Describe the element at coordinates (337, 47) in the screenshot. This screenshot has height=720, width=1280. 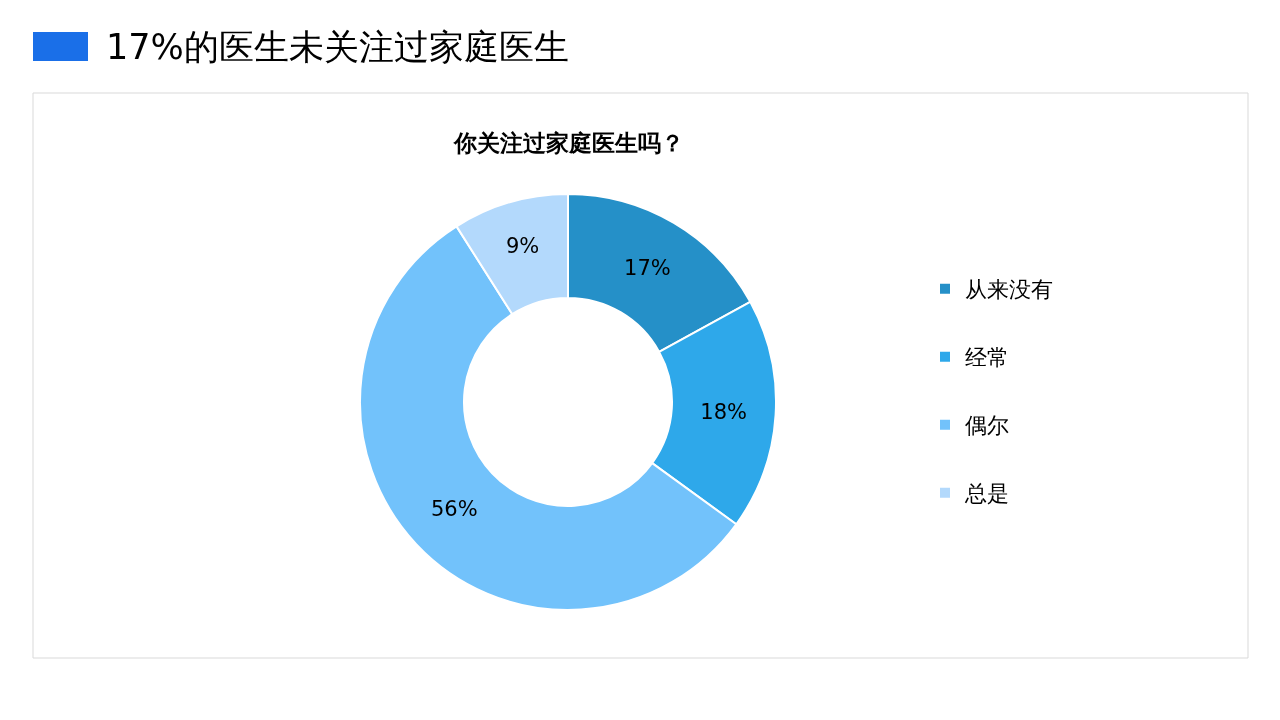
I see `chart-title: 17%的医生未关注过家庭医生` at that location.